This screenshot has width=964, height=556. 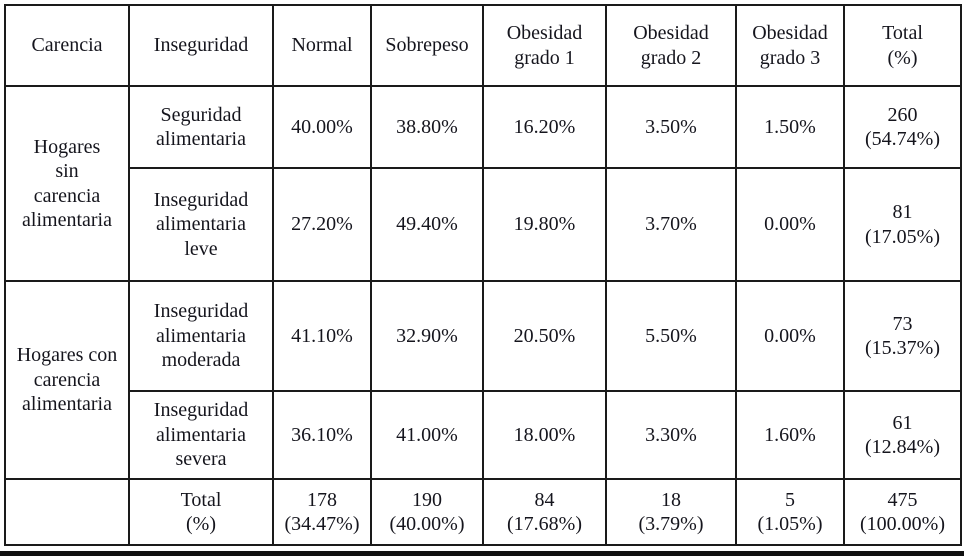 What do you see at coordinates (902, 224) in the screenshot?
I see `data-cell-total: 81 (17.05%)` at bounding box center [902, 224].